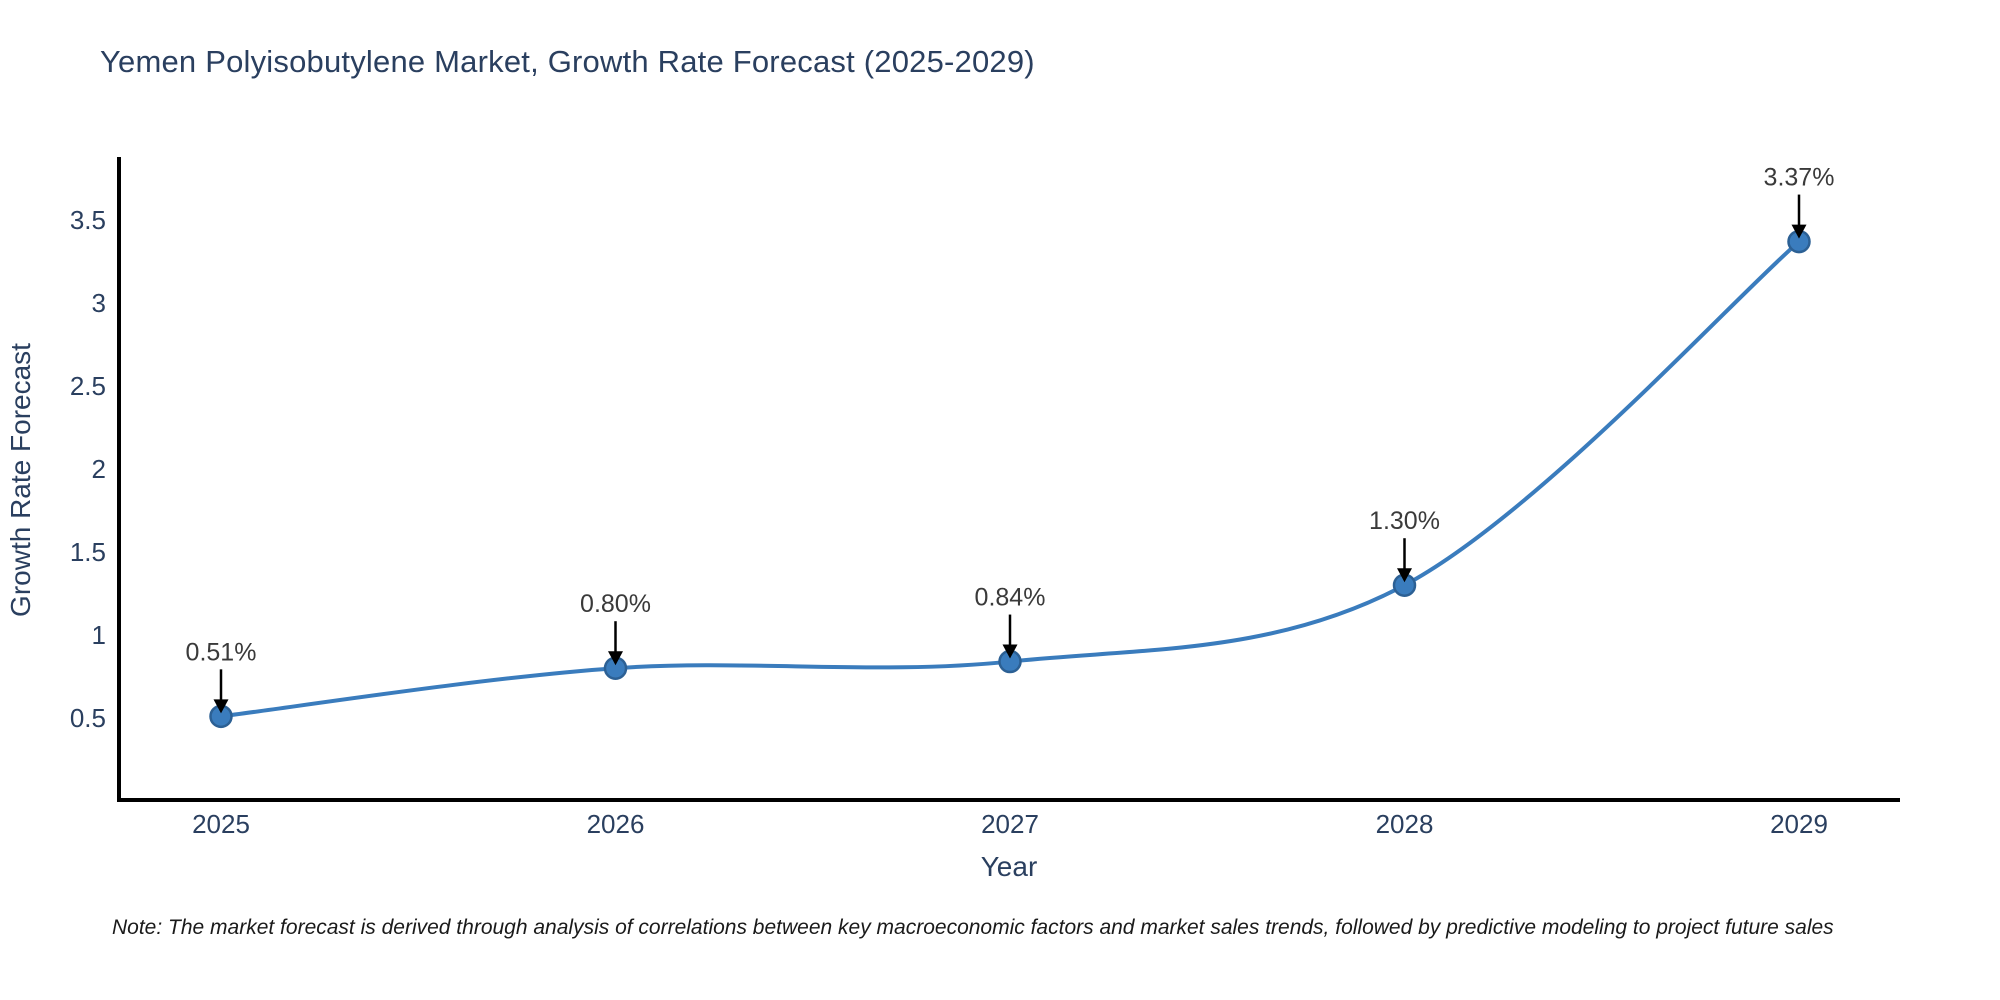 This screenshot has height=1000, width=2000. Describe the element at coordinates (1799, 178) in the screenshot. I see `data-point-label: 3.37%` at that location.